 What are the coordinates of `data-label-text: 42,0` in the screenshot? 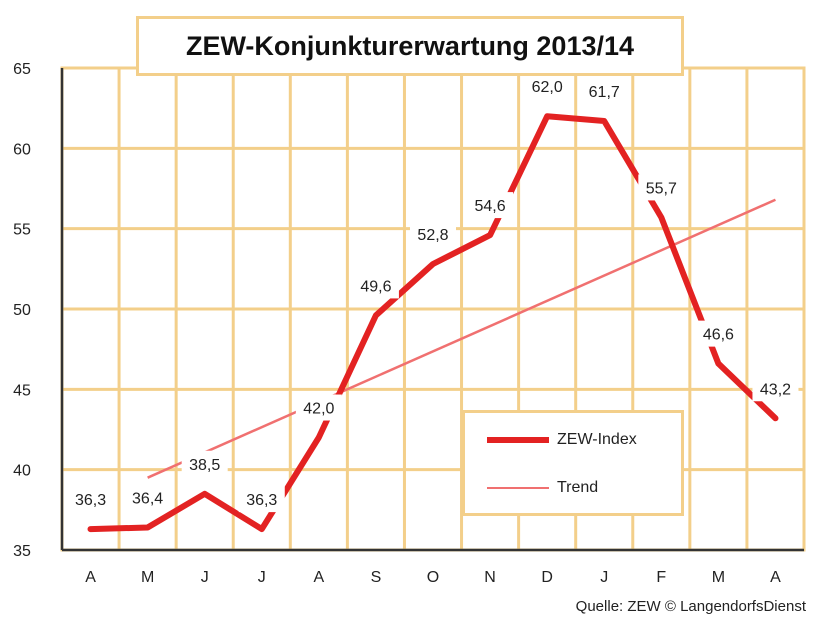 It's located at (318, 409).